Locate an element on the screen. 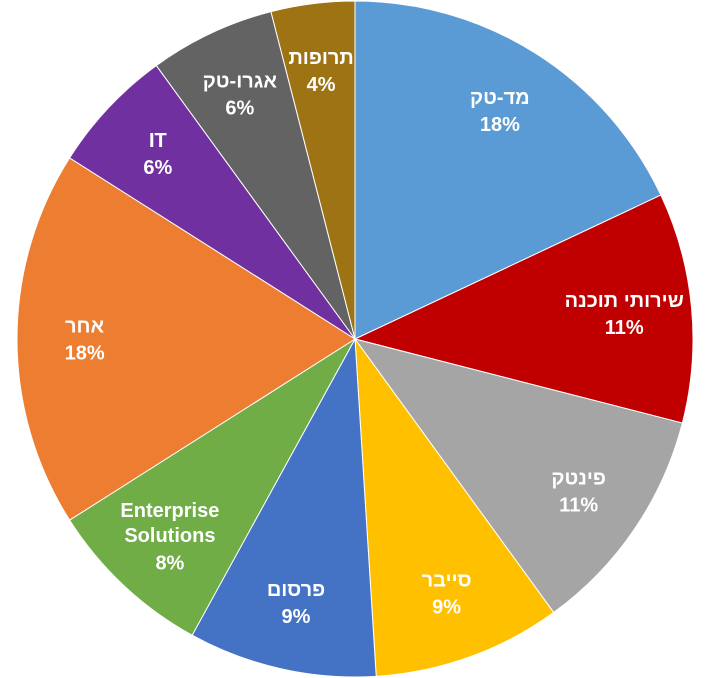  slice-label: סייבר is located at coordinates (447, 581).